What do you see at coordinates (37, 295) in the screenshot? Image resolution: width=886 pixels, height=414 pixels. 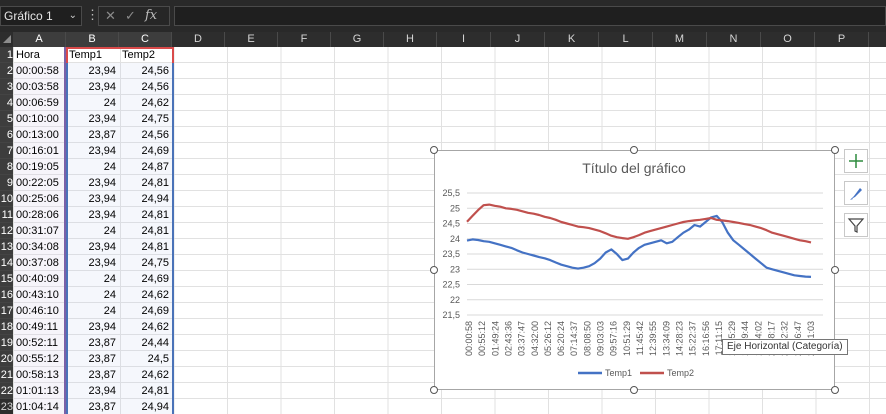 I see `data-cell: 00:43:10` at bounding box center [37, 295].